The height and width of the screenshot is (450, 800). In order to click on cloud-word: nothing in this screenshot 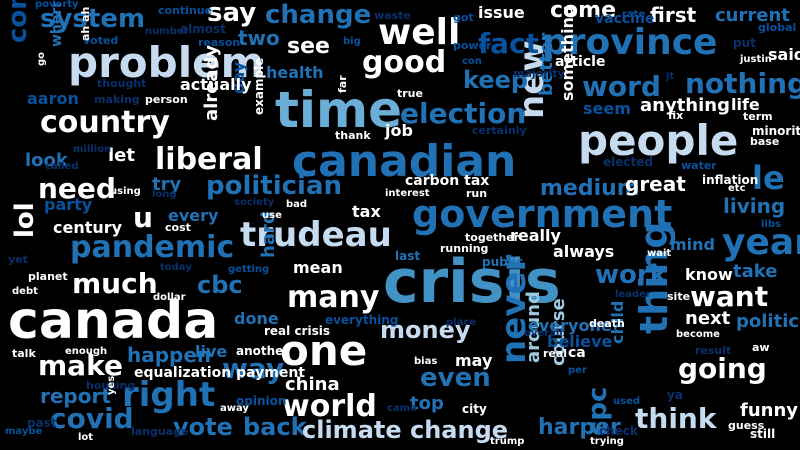, I will do `click(742, 83)`.